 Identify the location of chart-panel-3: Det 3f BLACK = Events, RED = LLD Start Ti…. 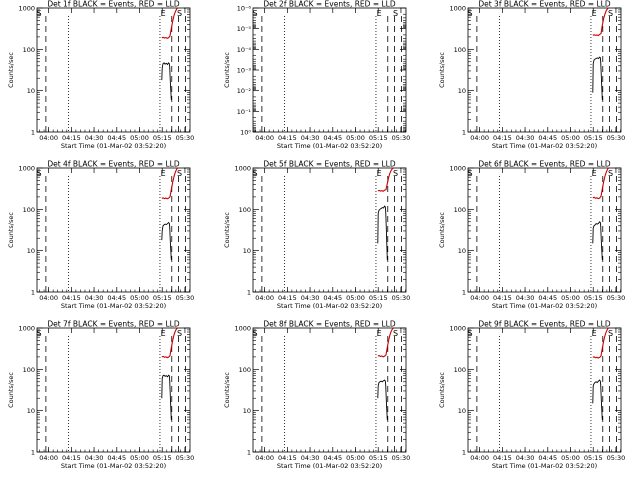
(531, 75).